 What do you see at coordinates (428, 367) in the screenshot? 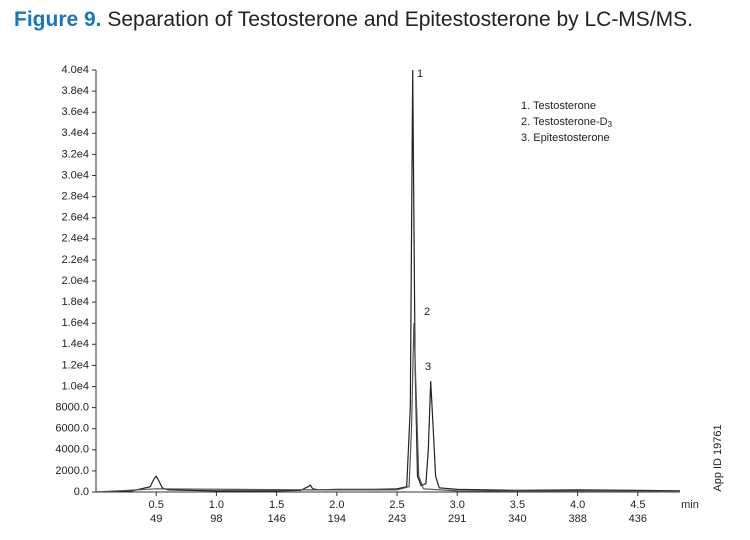
I see `peak-label: 3` at bounding box center [428, 367].